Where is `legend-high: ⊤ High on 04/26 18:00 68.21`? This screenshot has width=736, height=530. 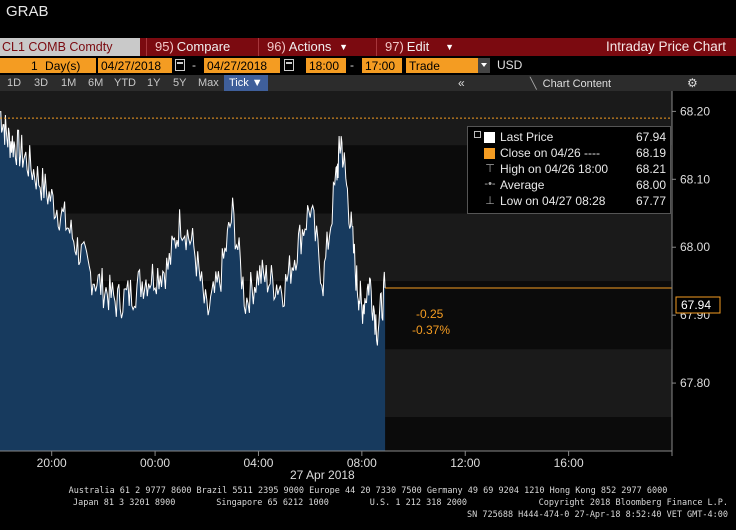 legend-high: ⊤ High on 04/26 18:00 68.21 is located at coordinates (570, 169).